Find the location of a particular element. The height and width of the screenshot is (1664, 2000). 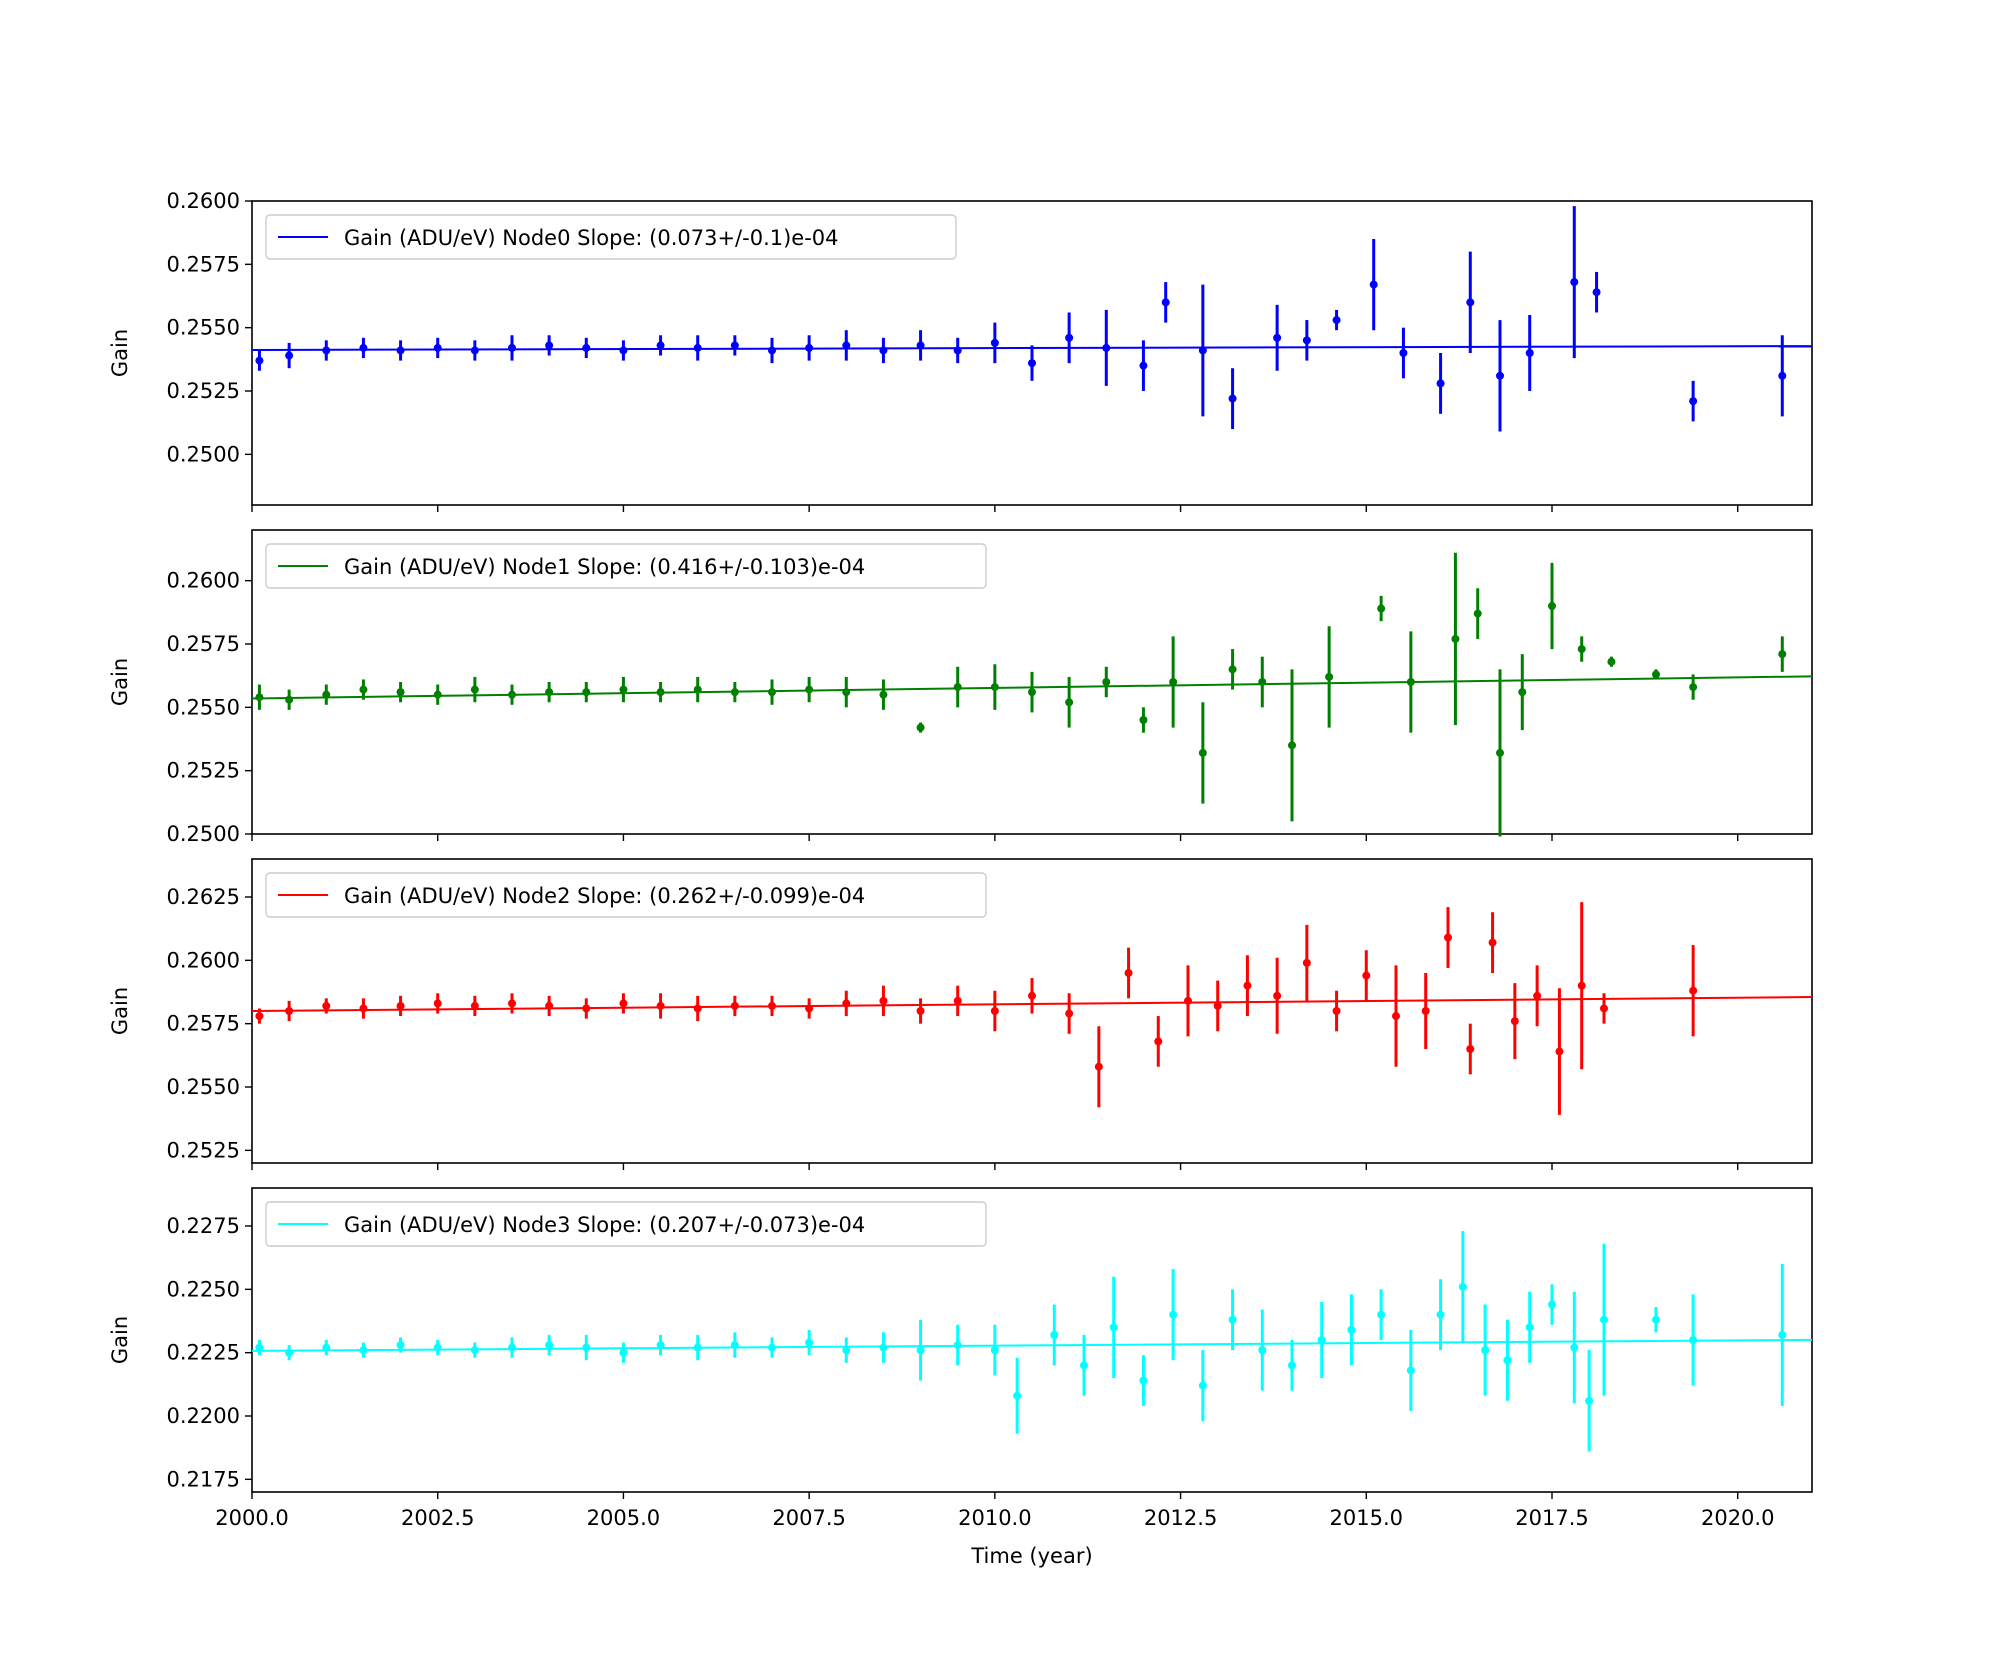

y-tick-label-1-1: 0.2525 is located at coordinates (203, 771).